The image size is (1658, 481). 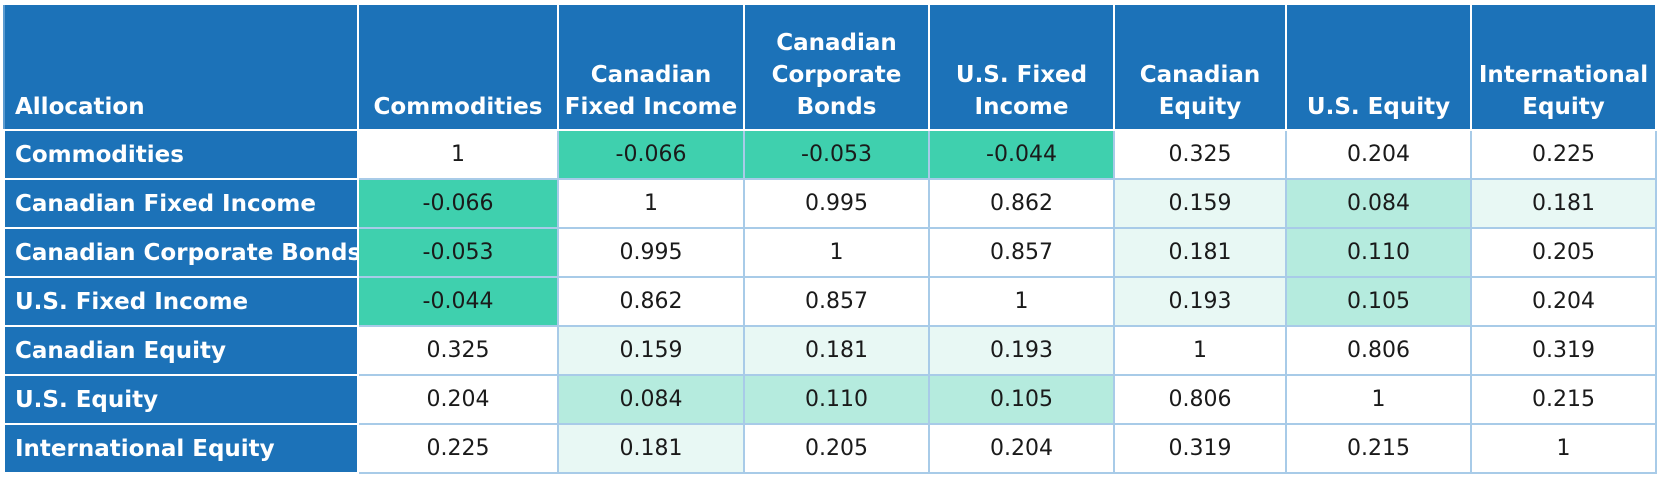 What do you see at coordinates (1378, 67) in the screenshot?
I see `column-header: U.S. Equity` at bounding box center [1378, 67].